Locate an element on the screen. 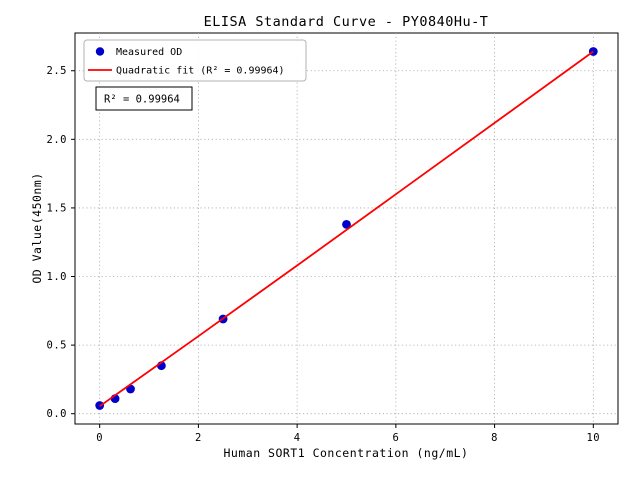 This screenshot has height=480, width=640. measured-od-point is located at coordinates (346, 224).